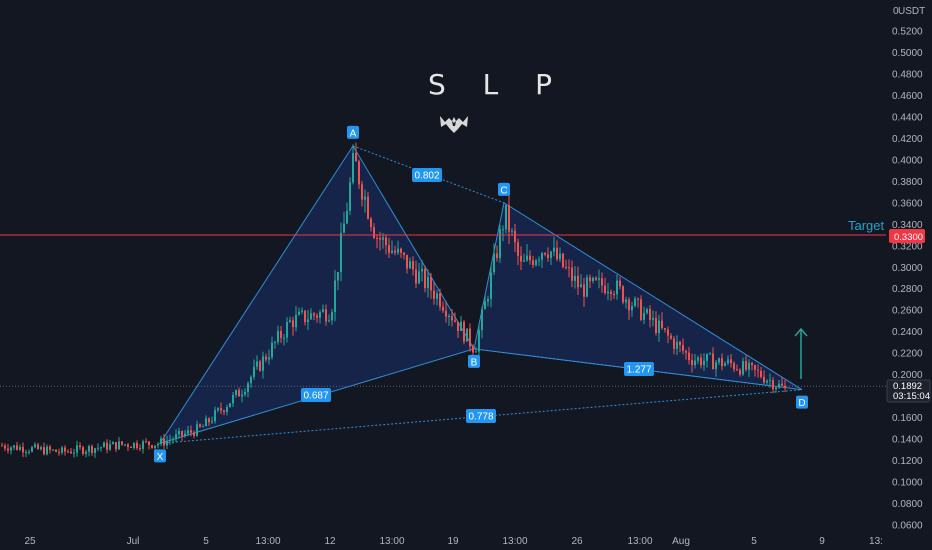 The height and width of the screenshot is (550, 932). Describe the element at coordinates (453, 541) in the screenshot. I see `time-axis: 25 Jul 5 13:00 12 13:00 19 13:00 26 13:00 Aug 5 9 13:` at that location.